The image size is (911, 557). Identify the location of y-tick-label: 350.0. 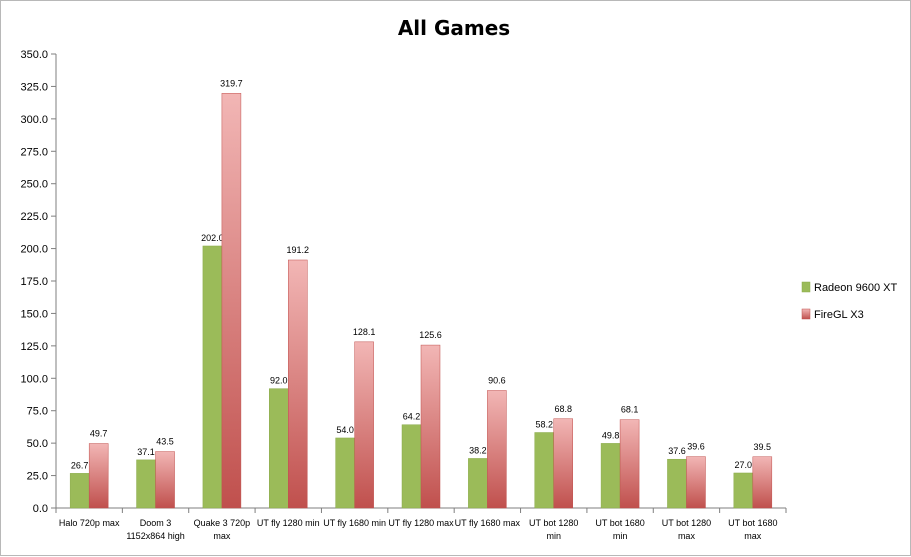
(34, 55).